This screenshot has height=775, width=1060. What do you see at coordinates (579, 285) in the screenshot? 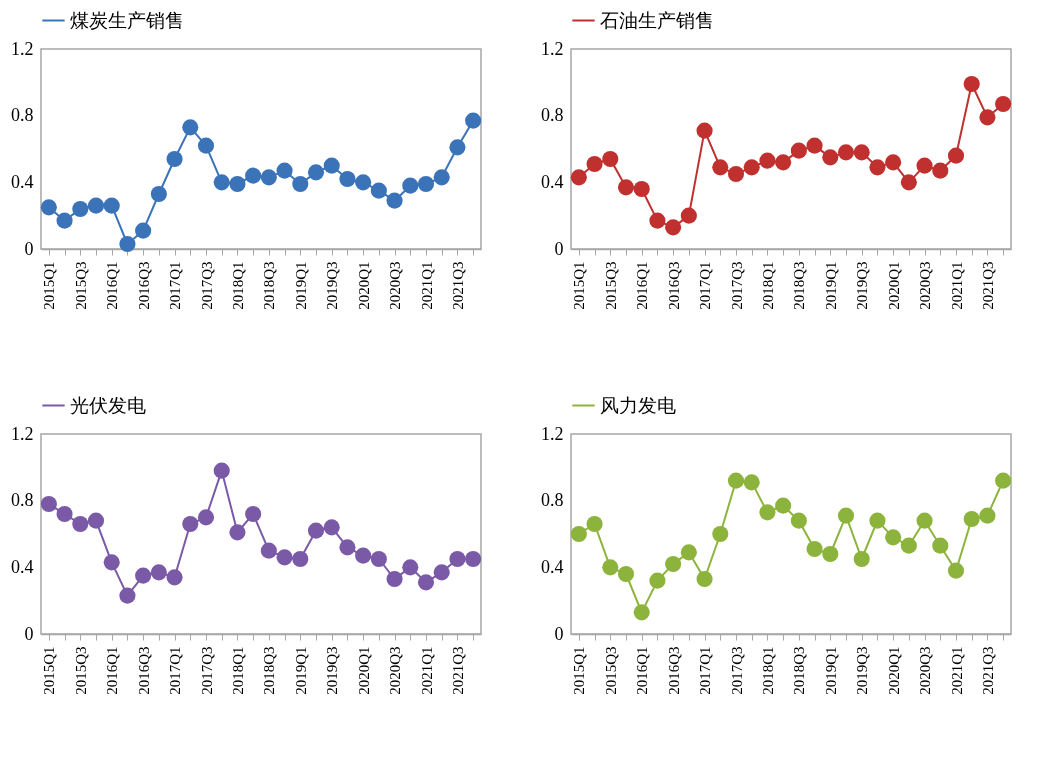
I see `x-tick-label: 2015Q1` at bounding box center [579, 285].